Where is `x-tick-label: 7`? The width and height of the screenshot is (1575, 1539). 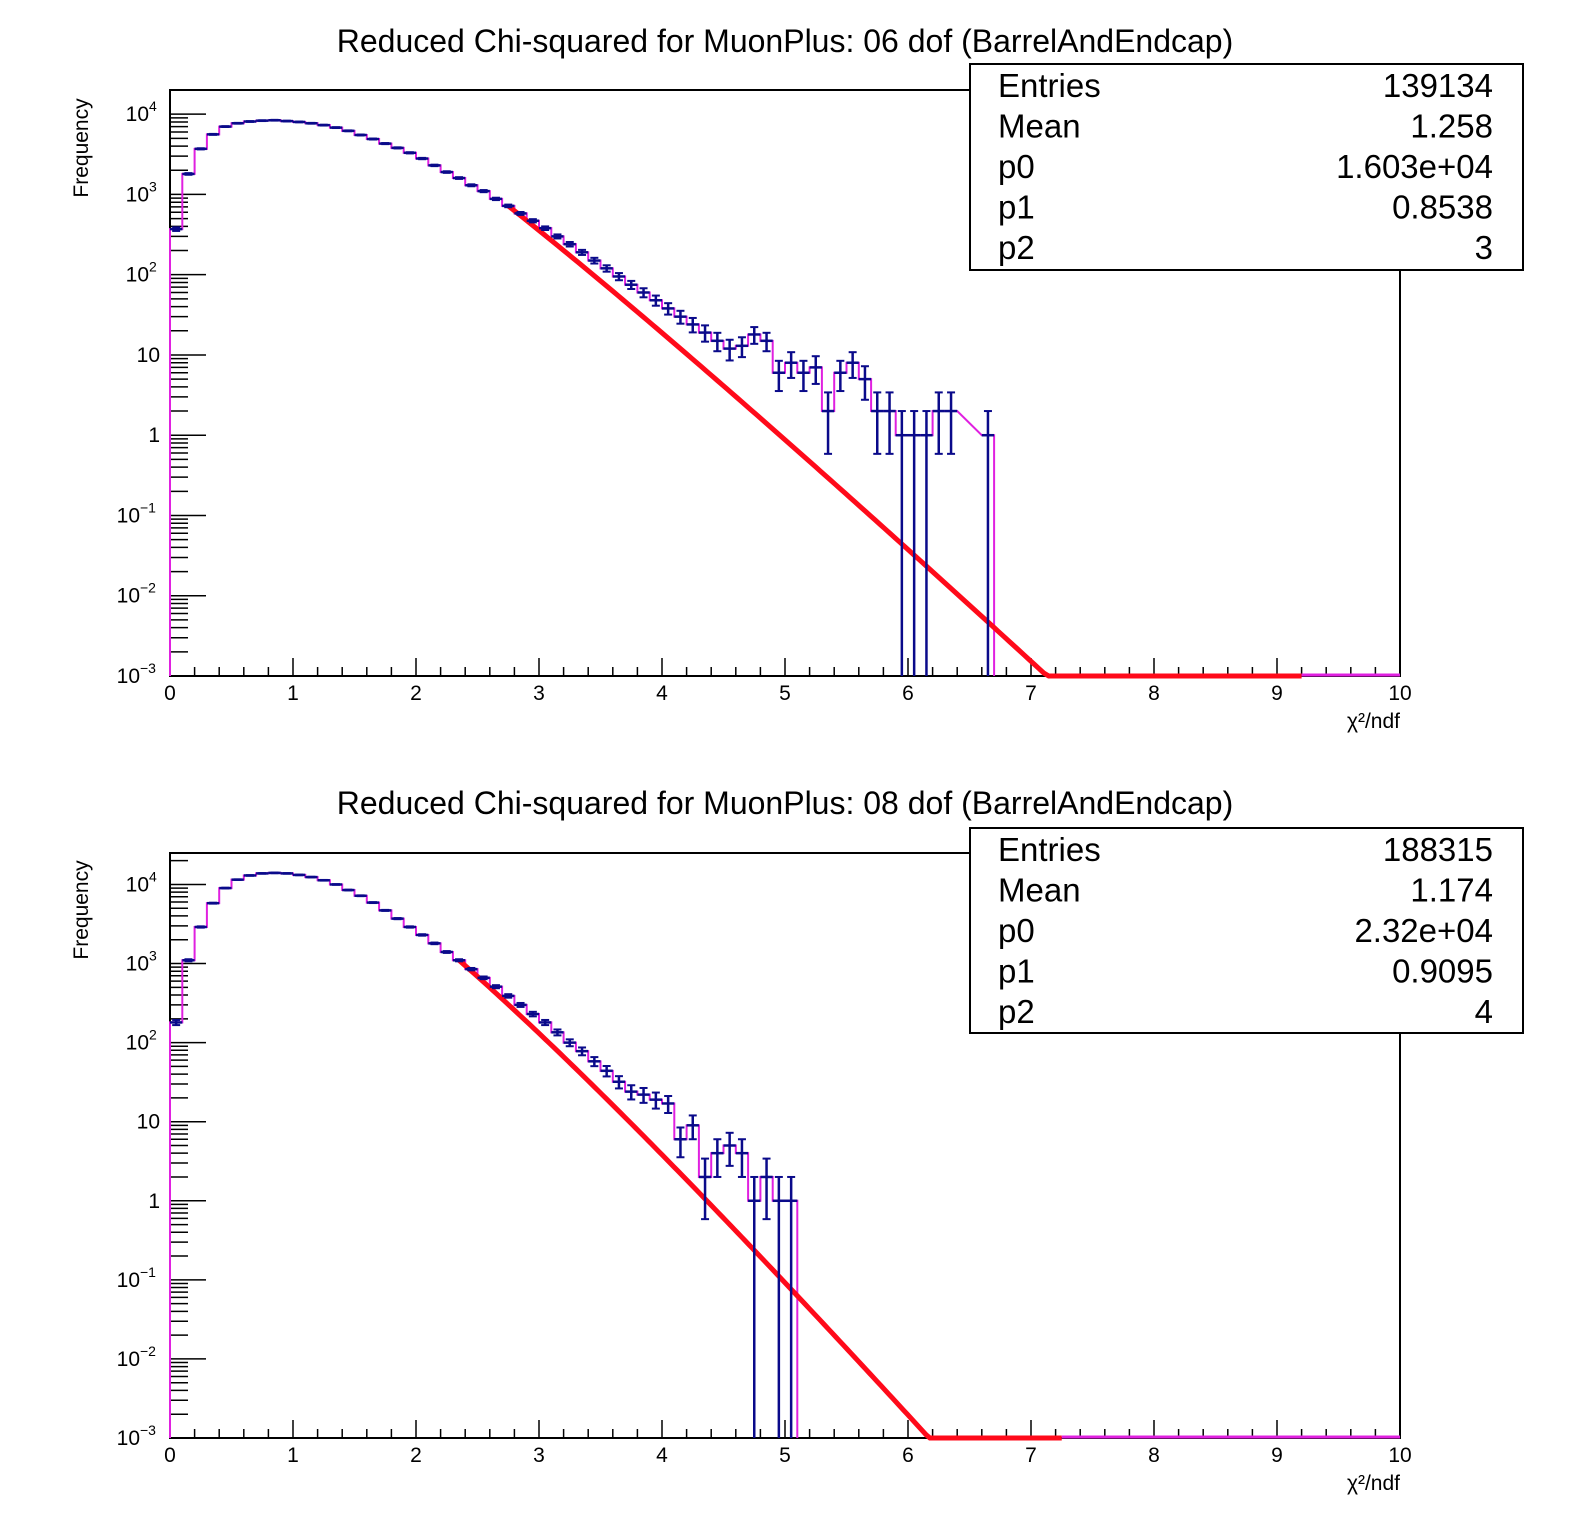 x-tick-label: 7 is located at coordinates (1031, 693).